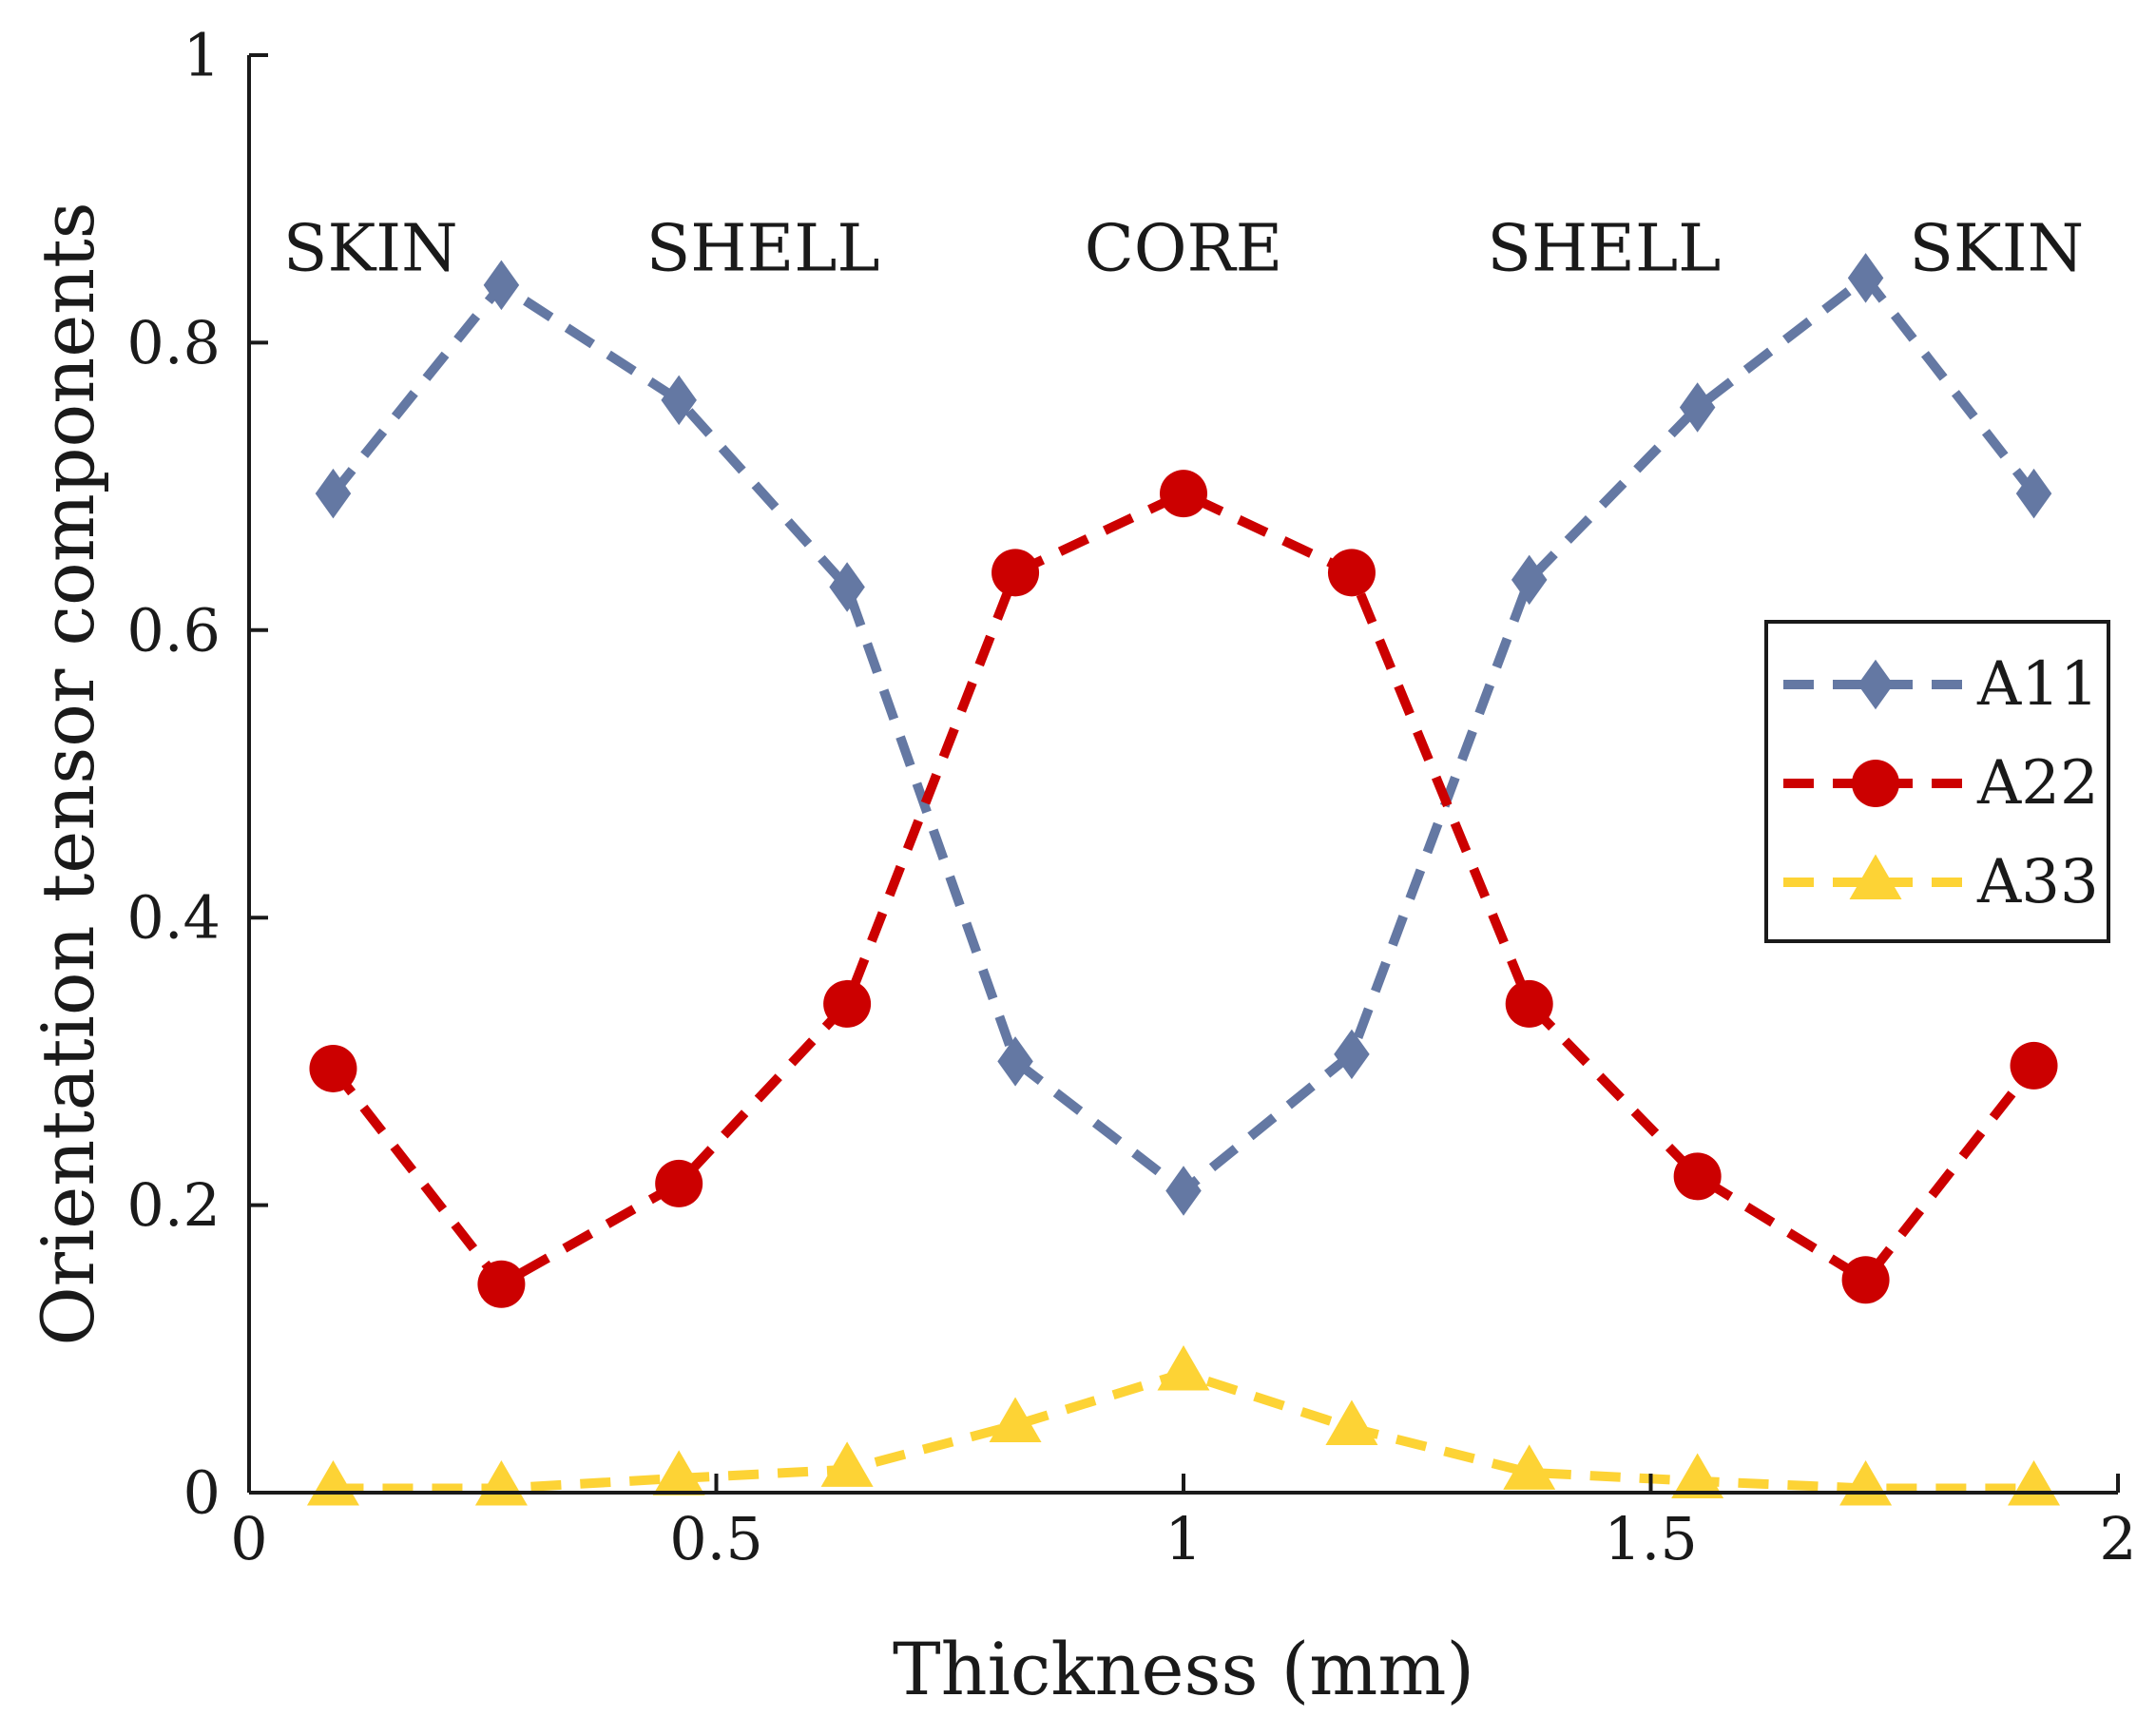 Image resolution: width=2156 pixels, height=1717 pixels. I want to click on y-tick-label: 0.8, so click(173, 342).